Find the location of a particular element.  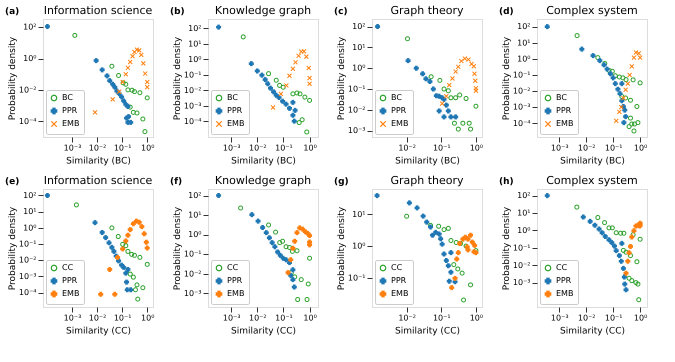

text: (c) is located at coordinates (341, 12).